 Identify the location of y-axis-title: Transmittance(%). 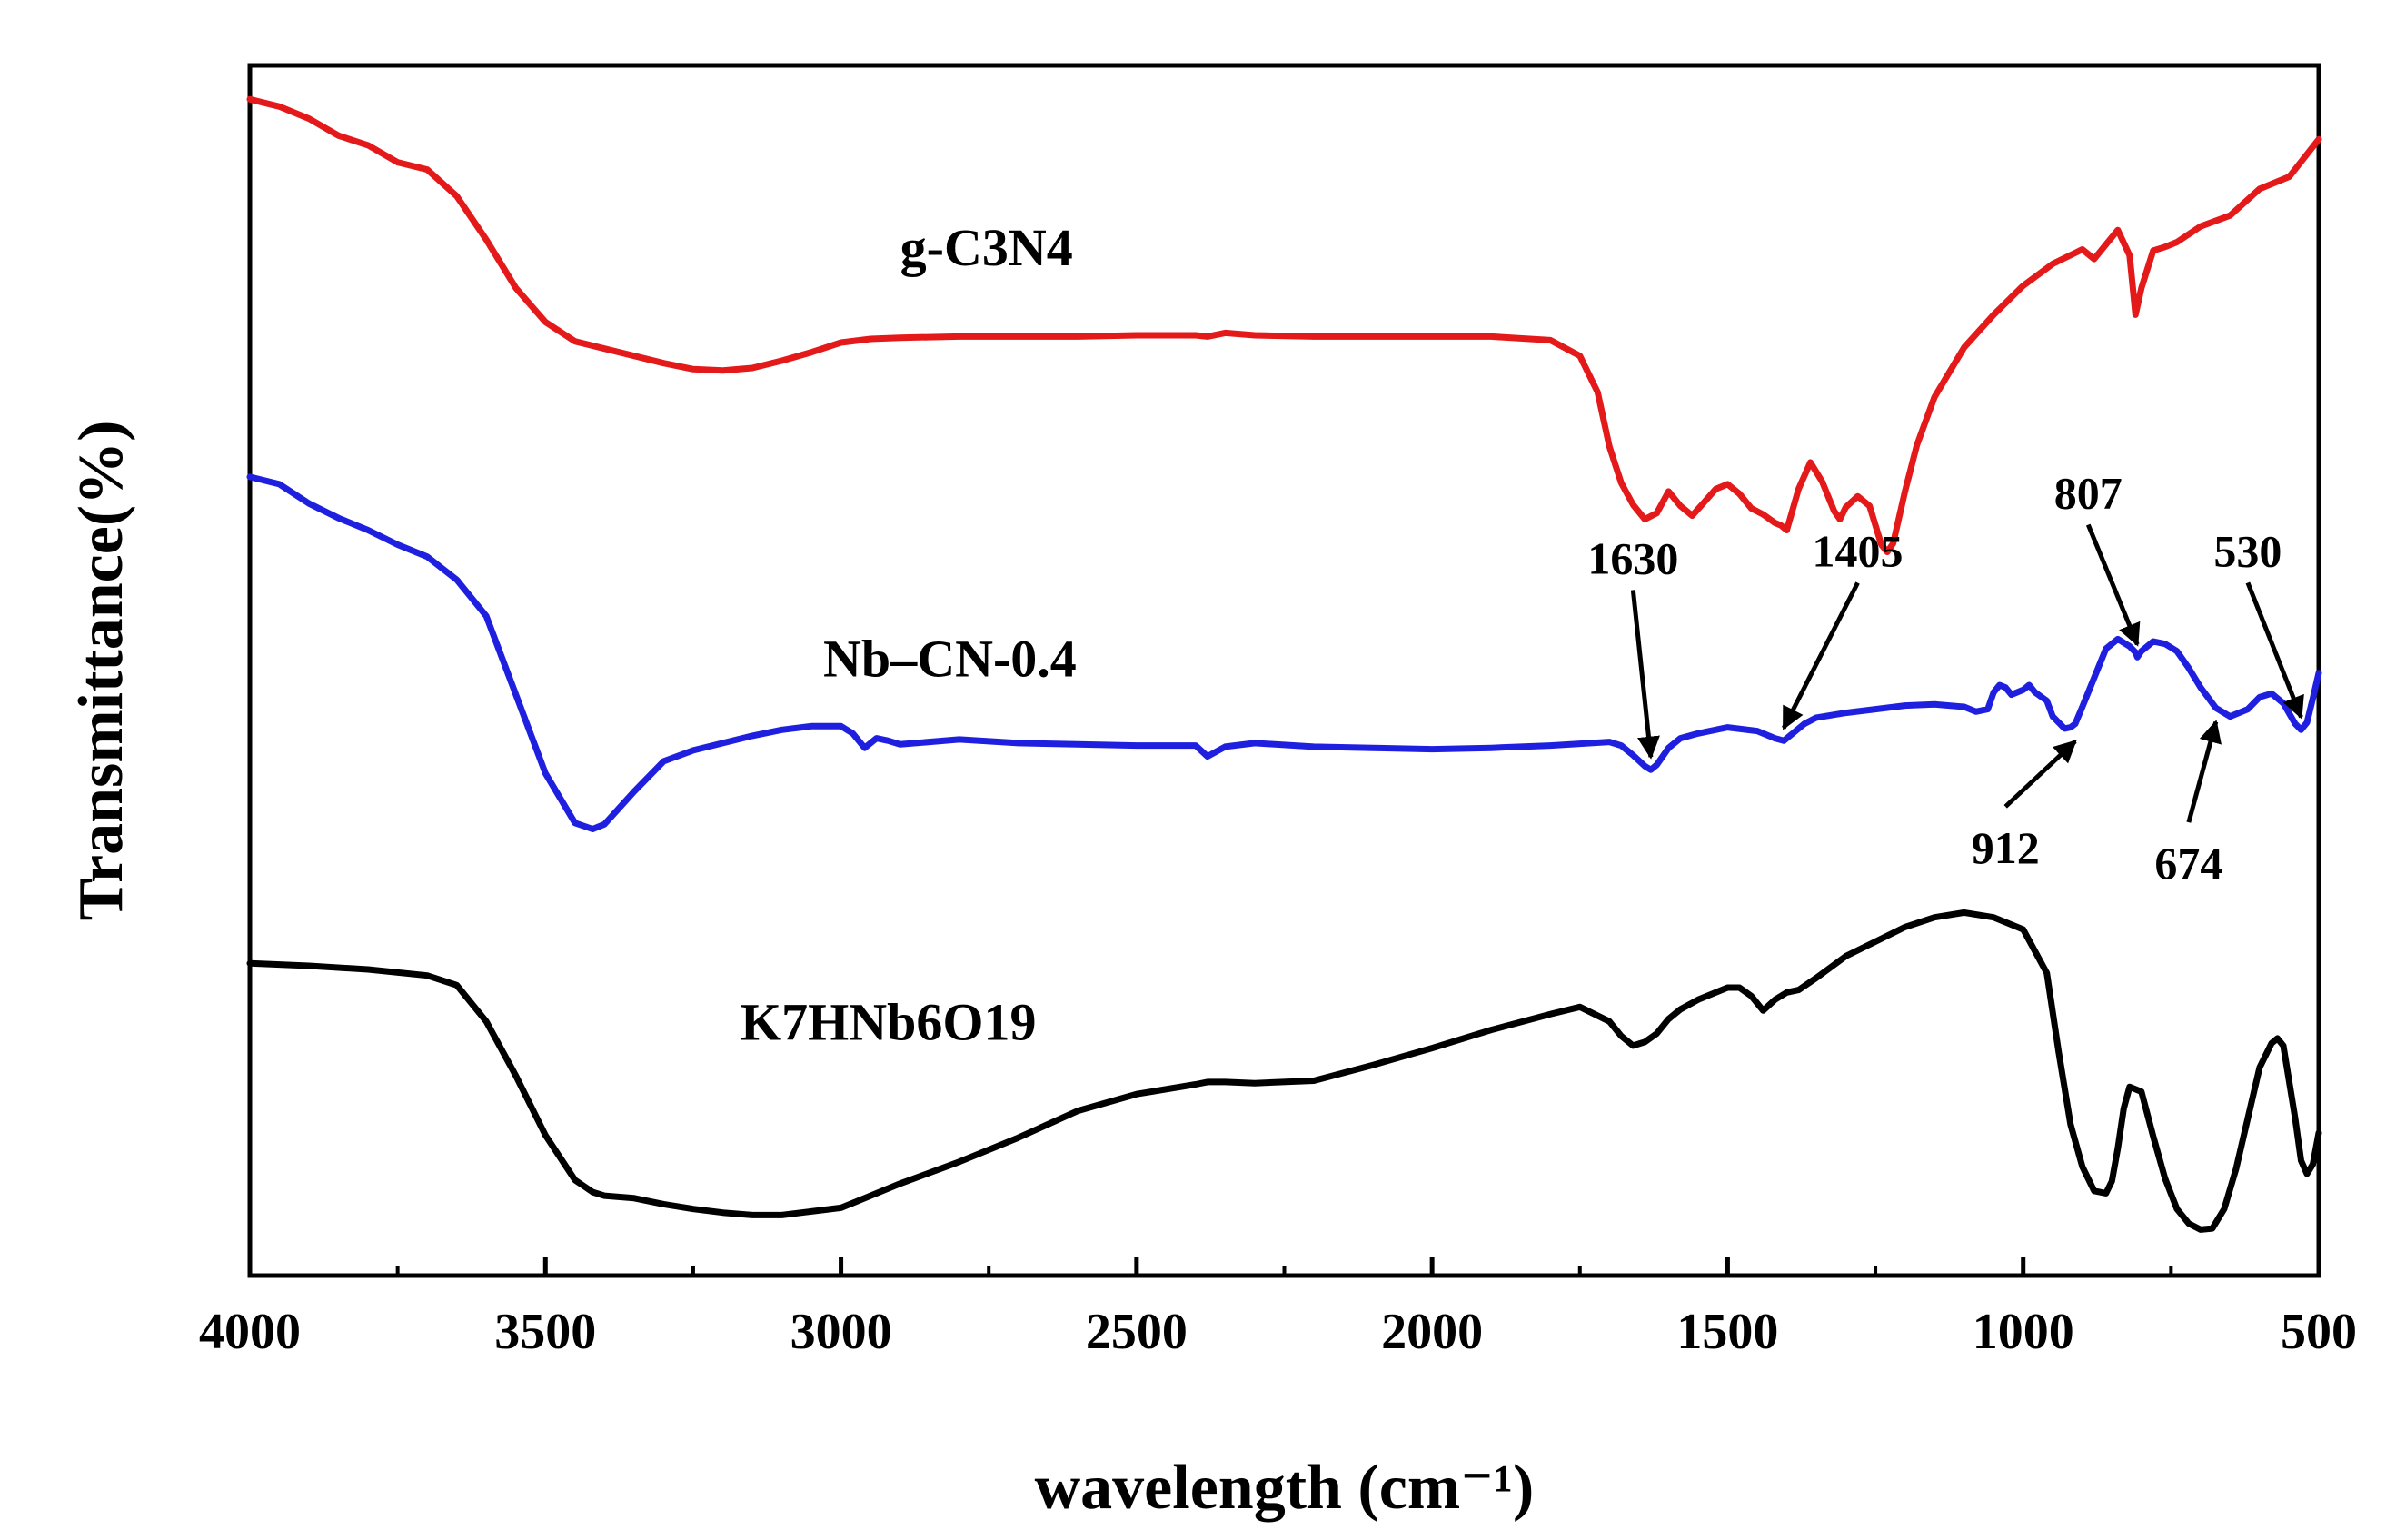
(101, 671).